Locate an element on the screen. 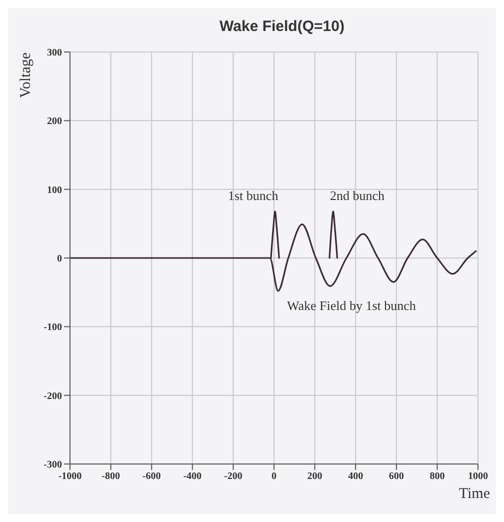  y-tick-label: 100 is located at coordinates (54, 190).